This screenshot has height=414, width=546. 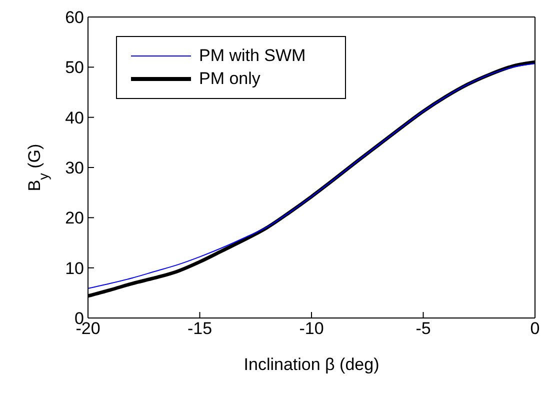 What do you see at coordinates (74, 118) in the screenshot?
I see `y-tick-label: 40` at bounding box center [74, 118].